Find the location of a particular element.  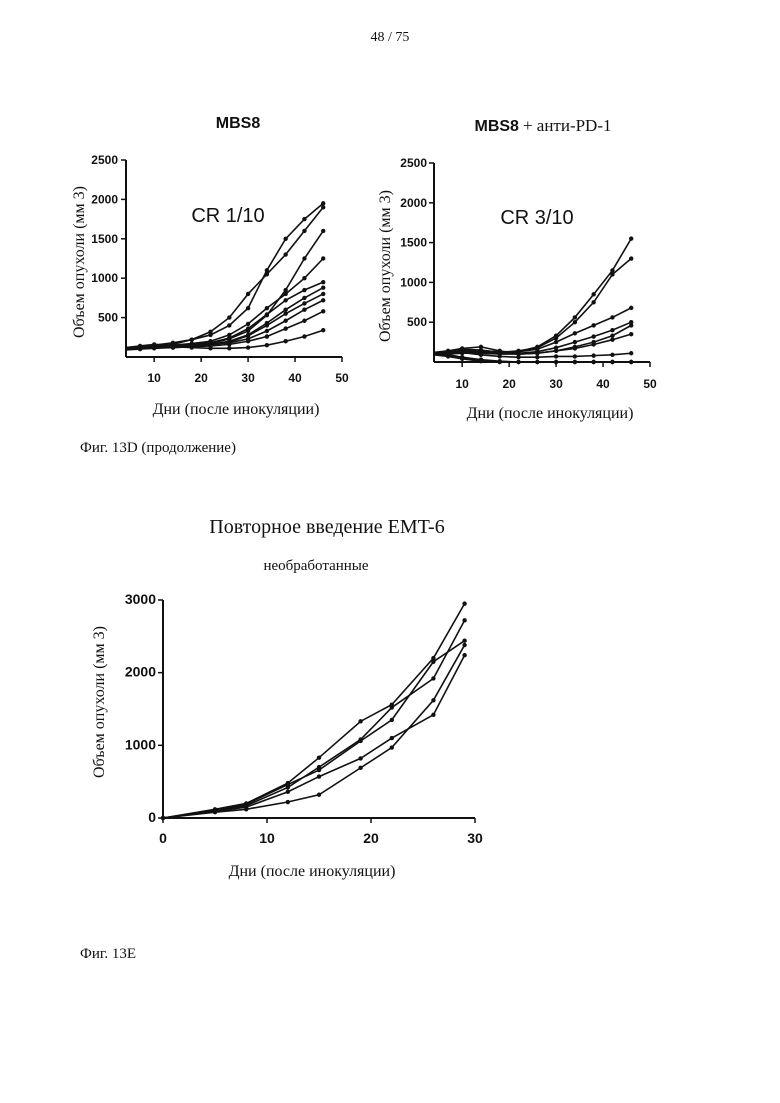

x-tick-label: 0 is located at coordinates (163, 838).